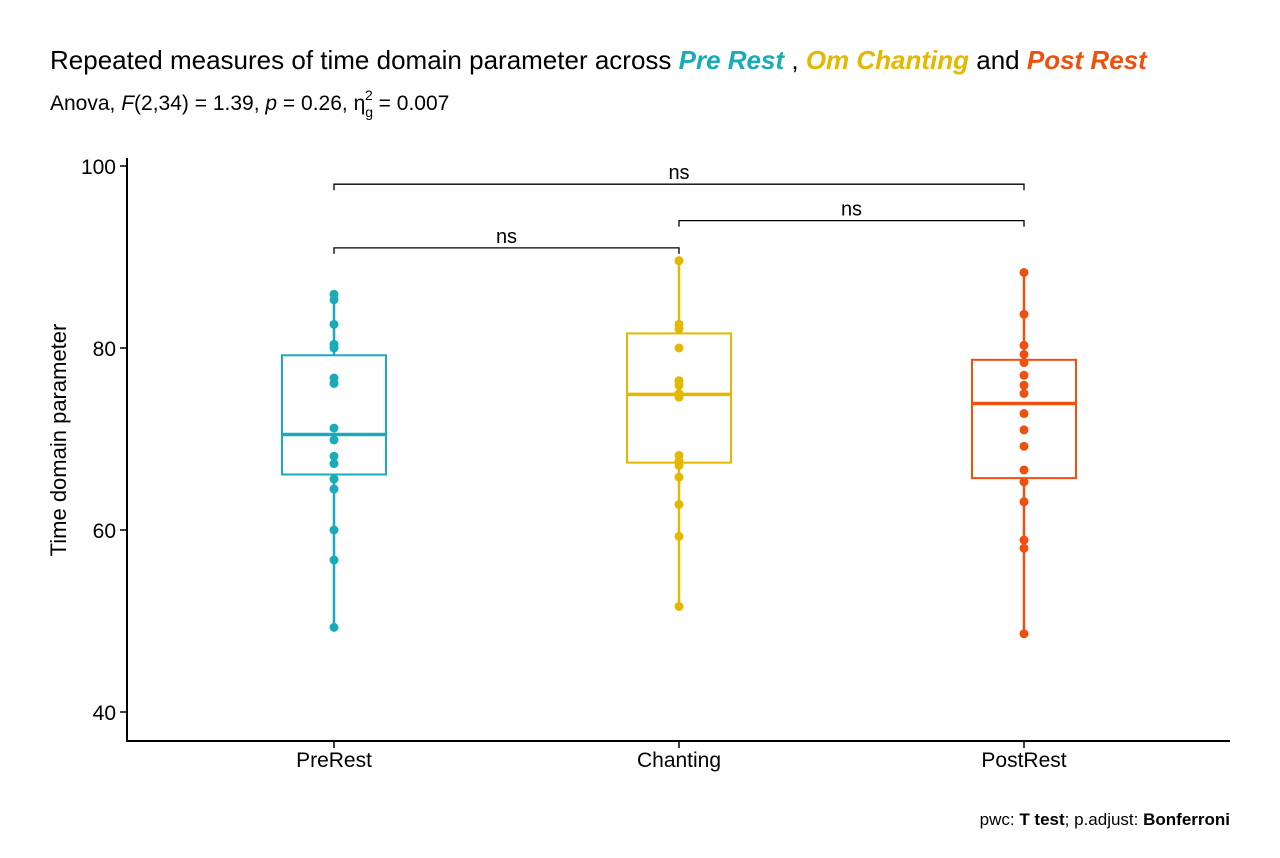 This screenshot has height=858, width=1280. I want to click on subtitle-eta: η, so click(360, 103).